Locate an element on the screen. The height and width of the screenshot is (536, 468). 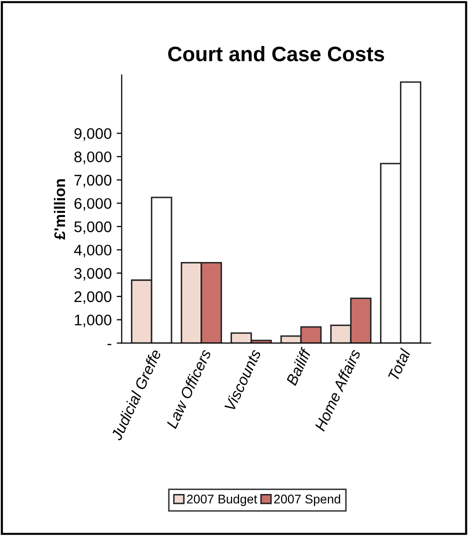
y-tick-label: 8,000 is located at coordinates (93, 157).